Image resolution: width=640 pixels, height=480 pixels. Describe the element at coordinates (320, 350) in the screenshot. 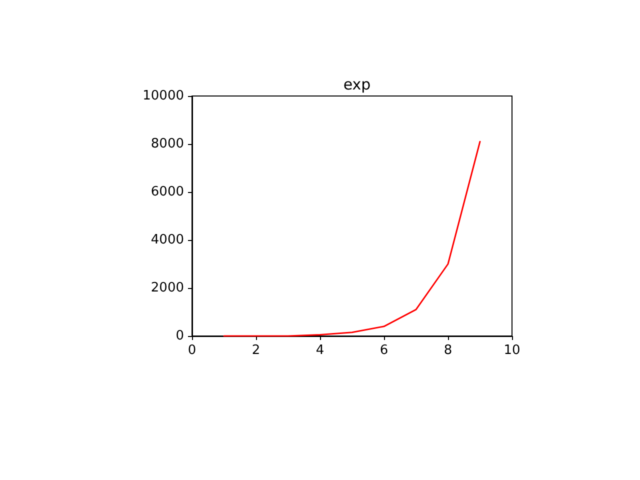

I see `x-tick-label: 4` at that location.